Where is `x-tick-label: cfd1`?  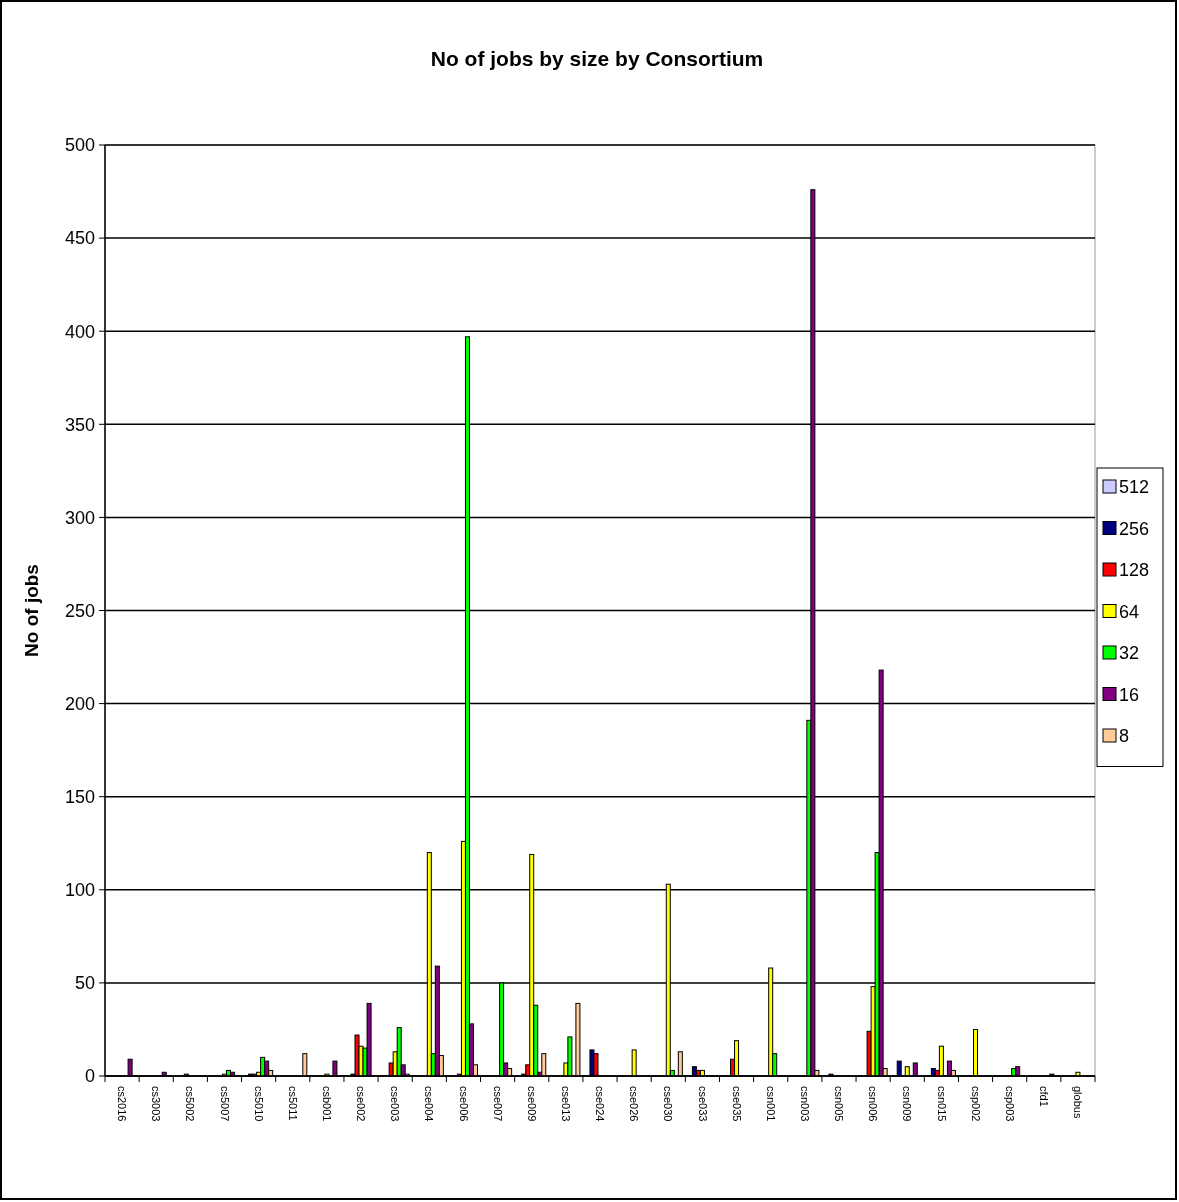 x-tick-label: cfd1 is located at coordinates (1043, 1096).